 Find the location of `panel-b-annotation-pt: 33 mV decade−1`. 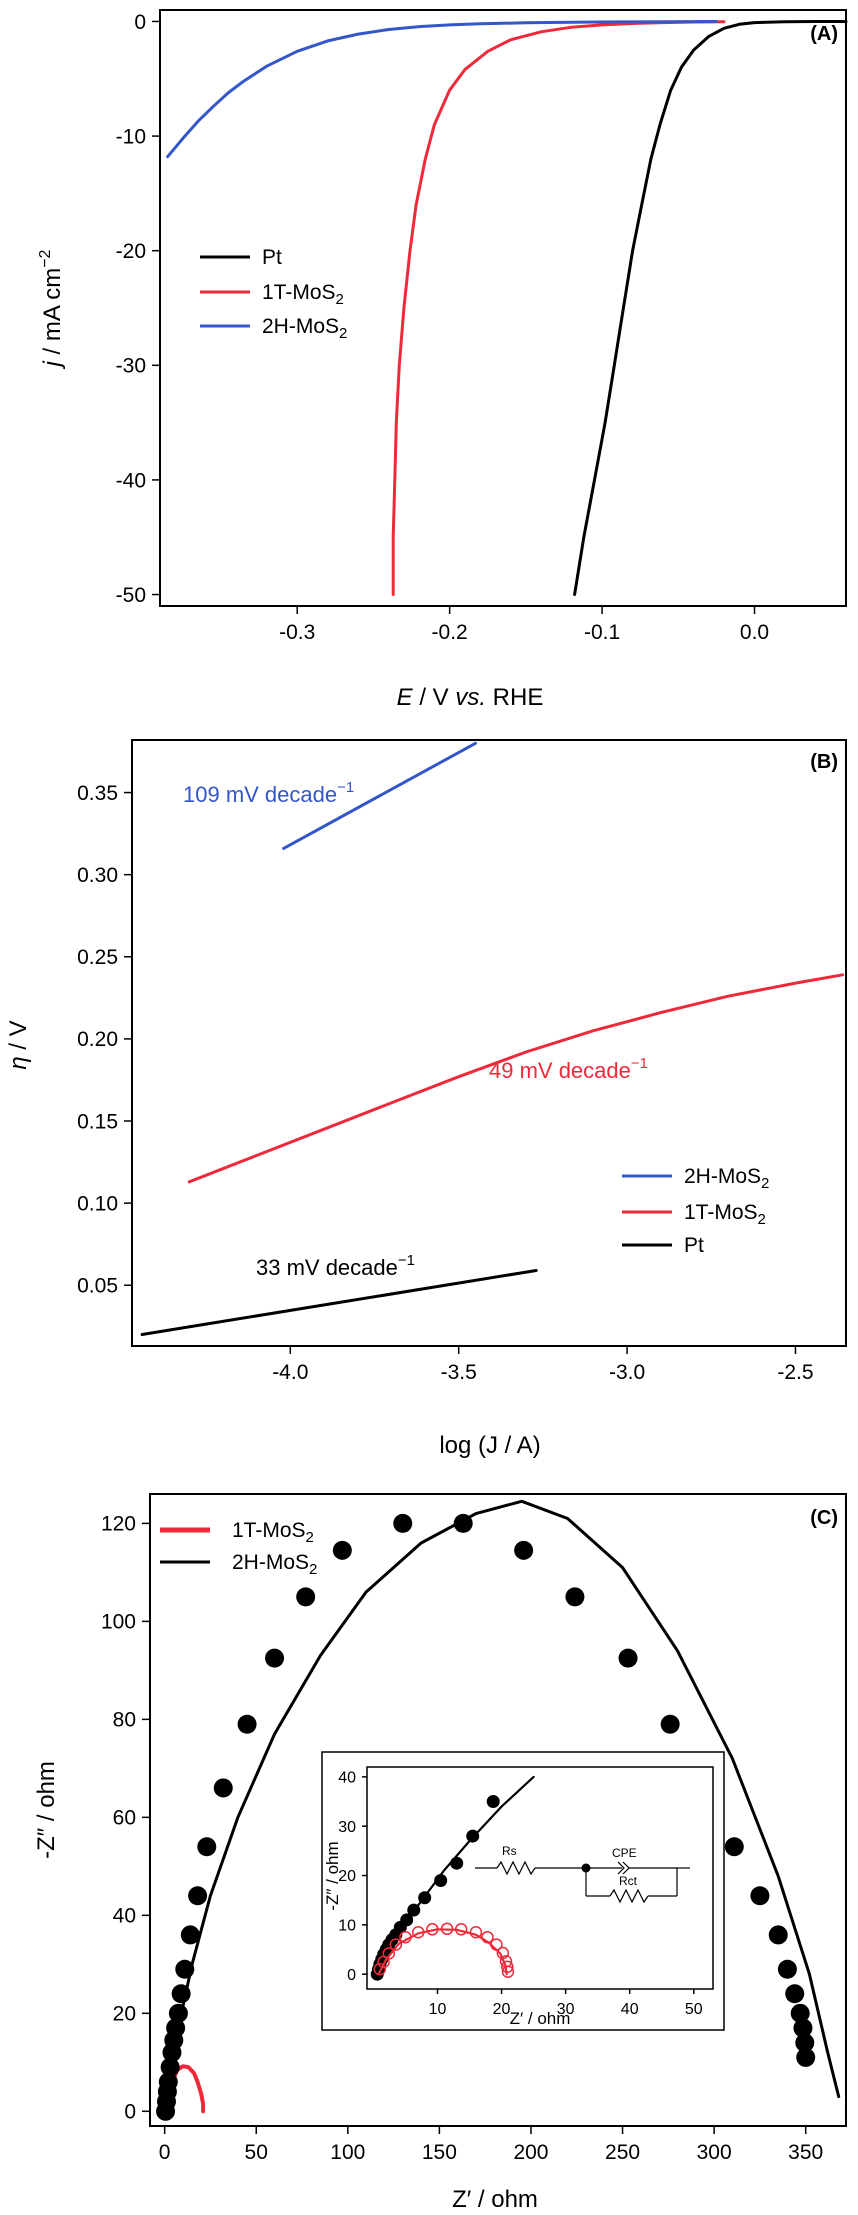

panel-b-annotation-pt: 33 mV decade−1 is located at coordinates (335, 1266).